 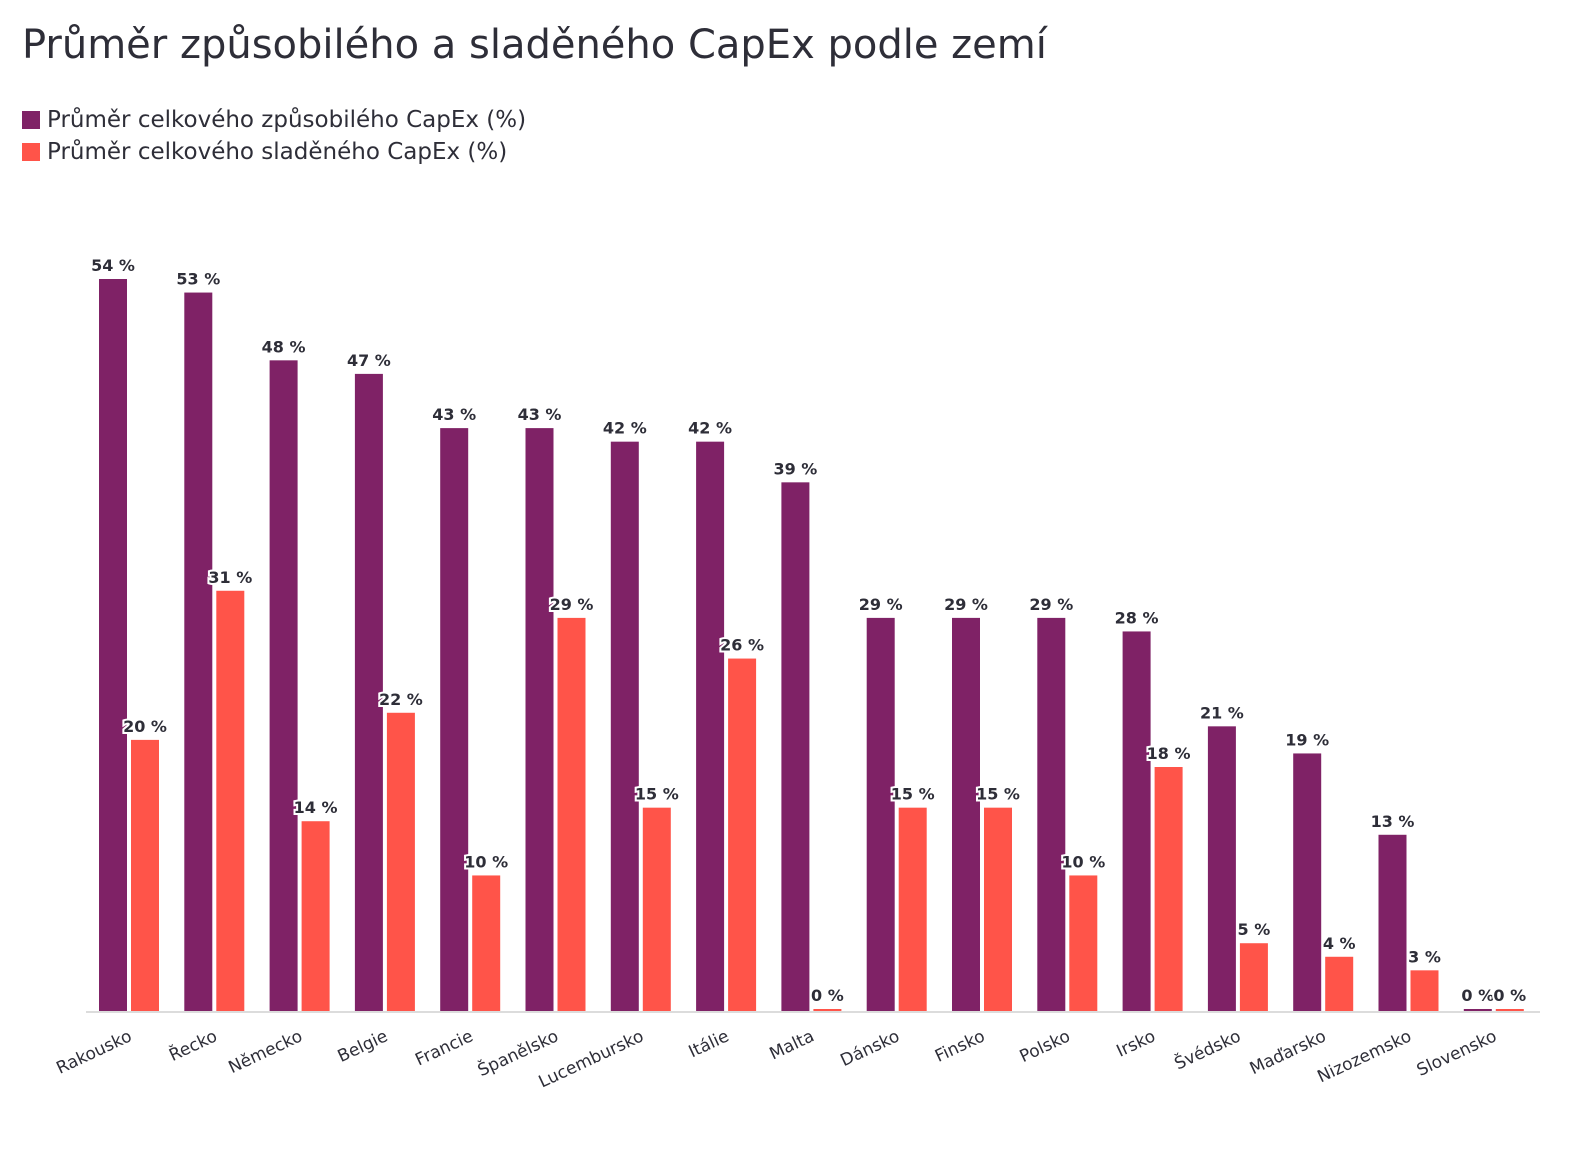 What do you see at coordinates (710, 428) in the screenshot?
I see `value-label-eligible-7: 42 %` at bounding box center [710, 428].